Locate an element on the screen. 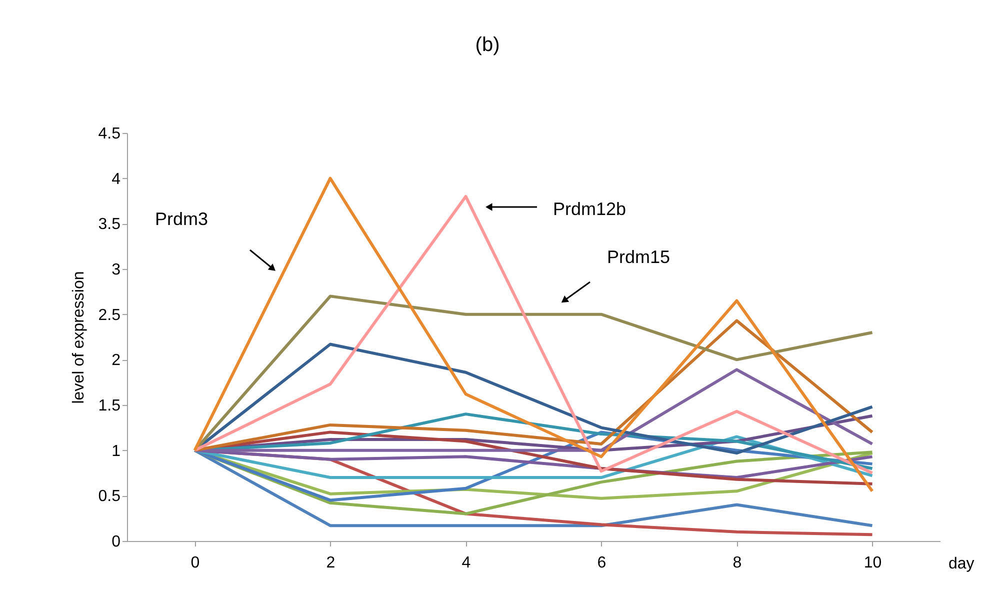  y-tick-label: 4 is located at coordinates (116, 179).